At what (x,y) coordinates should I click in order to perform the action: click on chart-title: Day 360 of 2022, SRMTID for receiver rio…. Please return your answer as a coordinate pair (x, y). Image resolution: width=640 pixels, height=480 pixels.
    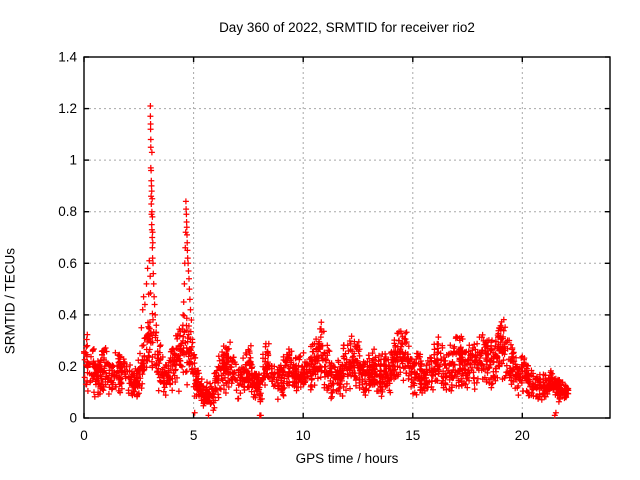
    Looking at the image, I should click on (347, 27).